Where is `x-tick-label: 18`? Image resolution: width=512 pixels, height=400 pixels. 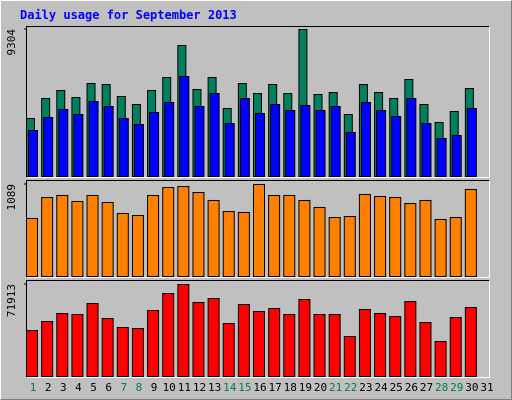
x-tick-label: 18 is located at coordinates (290, 387).